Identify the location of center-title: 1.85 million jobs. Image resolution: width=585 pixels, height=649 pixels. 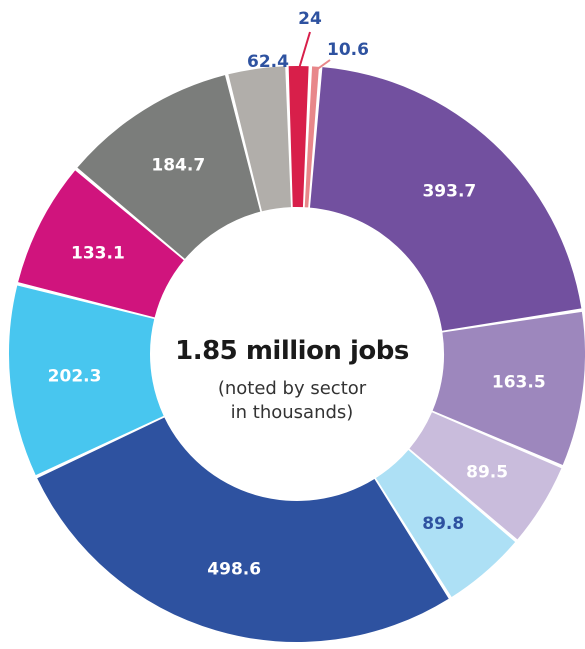
(292, 351).